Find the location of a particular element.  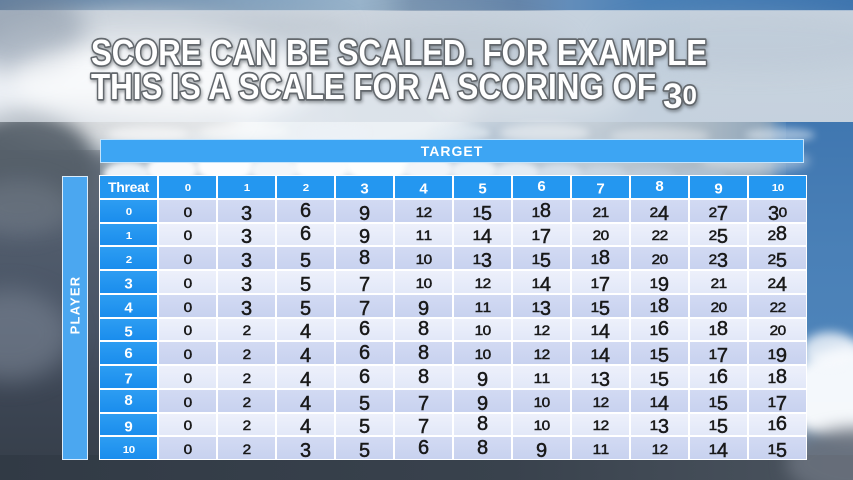

svg-text: 30 is located at coordinates (680, 96).